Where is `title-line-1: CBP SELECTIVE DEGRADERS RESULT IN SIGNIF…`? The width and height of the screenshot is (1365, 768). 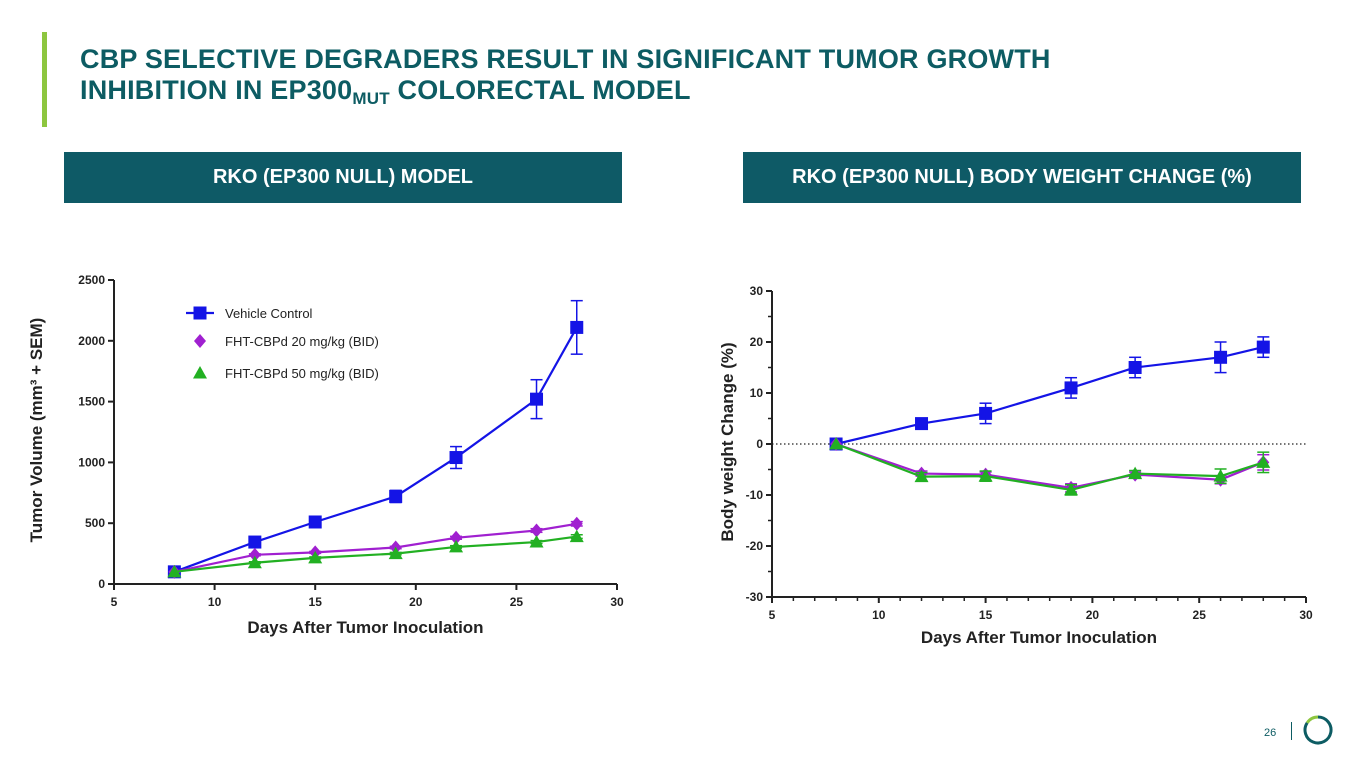 title-line-1: CBP SELECTIVE DEGRADERS RESULT IN SIGNIF… is located at coordinates (565, 59).